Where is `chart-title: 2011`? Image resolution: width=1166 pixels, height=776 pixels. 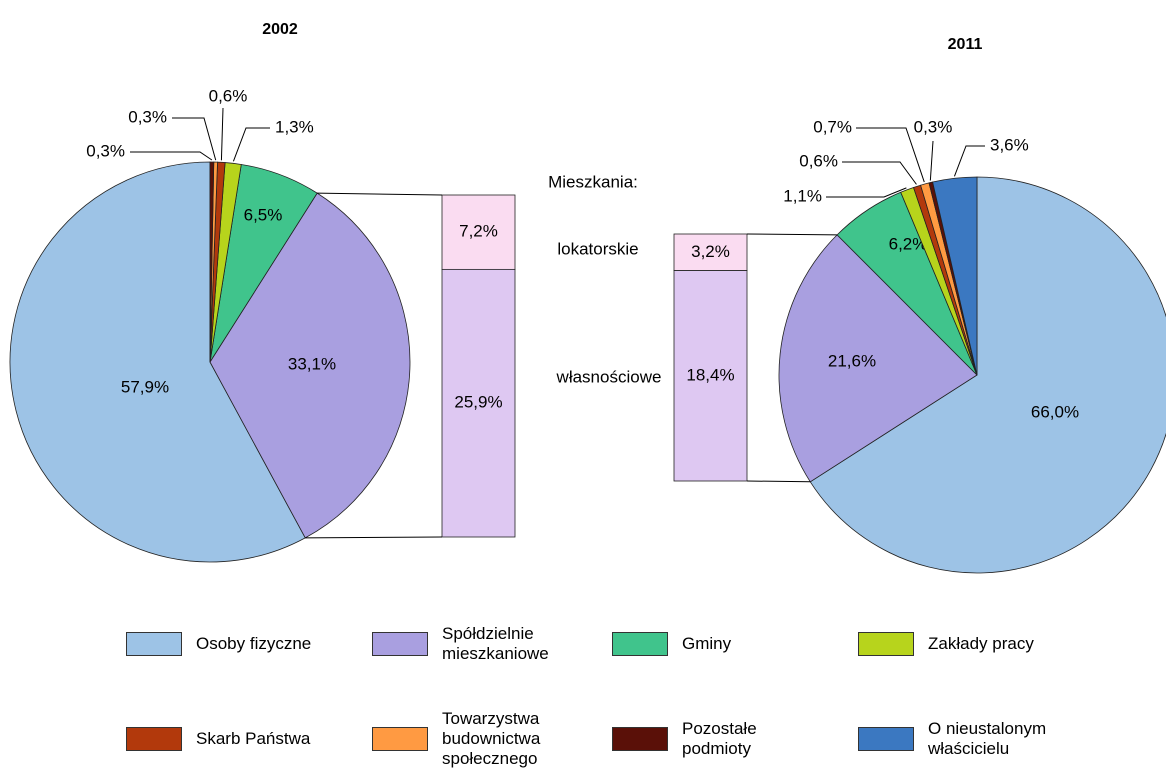
chart-title: 2011 is located at coordinates (965, 44).